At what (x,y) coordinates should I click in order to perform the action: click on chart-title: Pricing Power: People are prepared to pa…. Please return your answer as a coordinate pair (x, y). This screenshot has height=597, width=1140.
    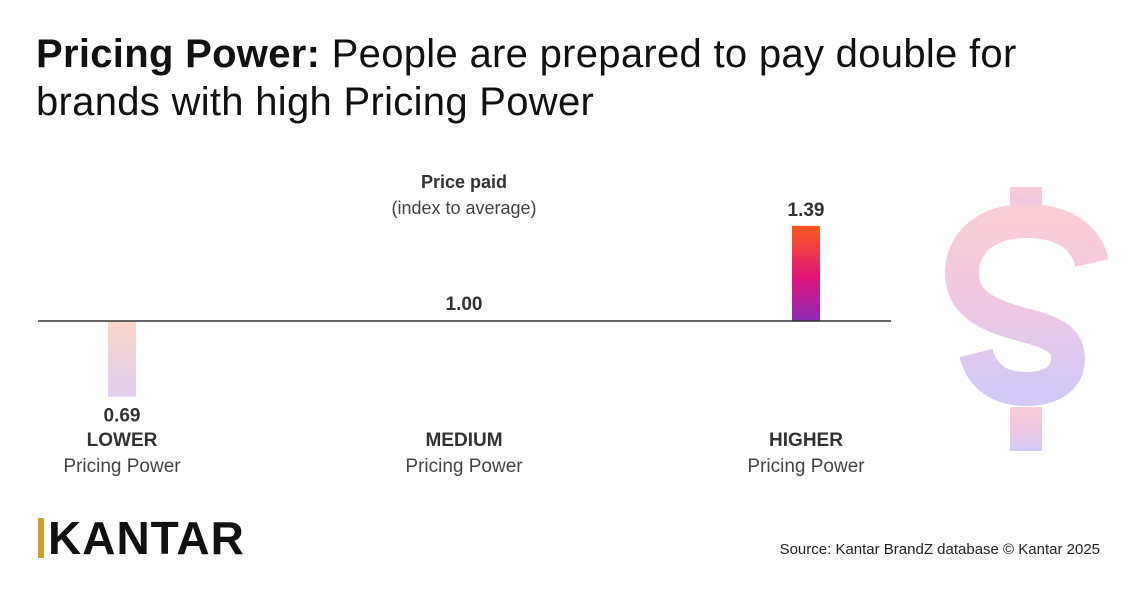
    Looking at the image, I should click on (556, 78).